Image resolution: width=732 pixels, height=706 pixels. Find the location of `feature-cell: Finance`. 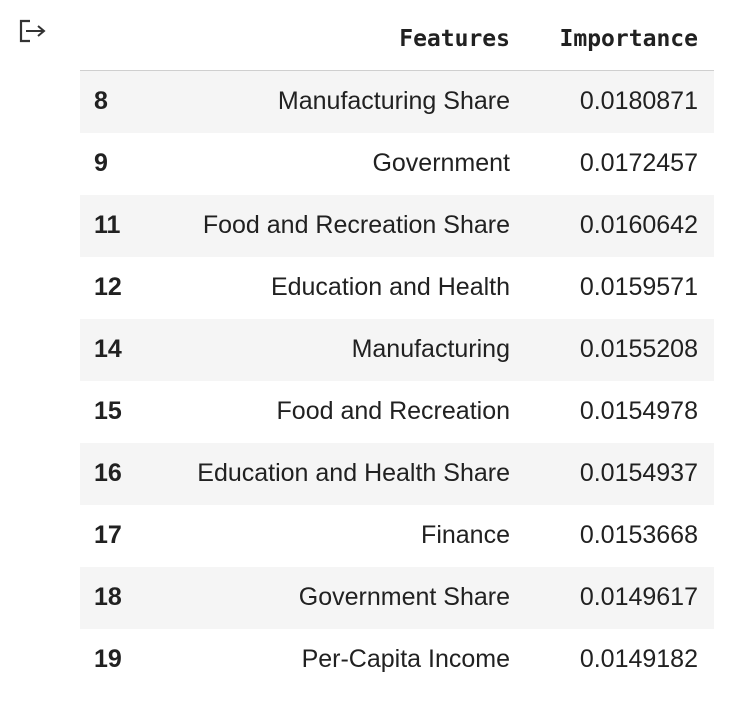

feature-cell: Finance is located at coordinates (465, 535).